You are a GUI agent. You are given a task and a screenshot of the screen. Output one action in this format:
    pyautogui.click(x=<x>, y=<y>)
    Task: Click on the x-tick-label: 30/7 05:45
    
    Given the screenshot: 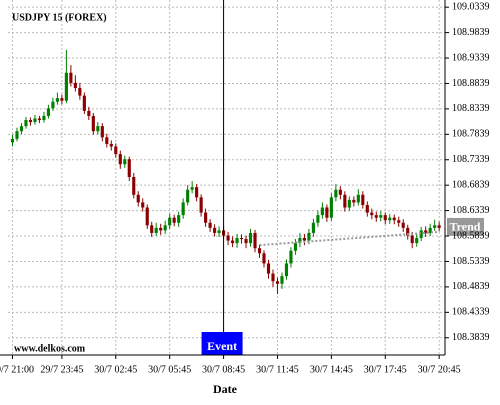 What is the action you would take?
    pyautogui.click(x=169, y=369)
    